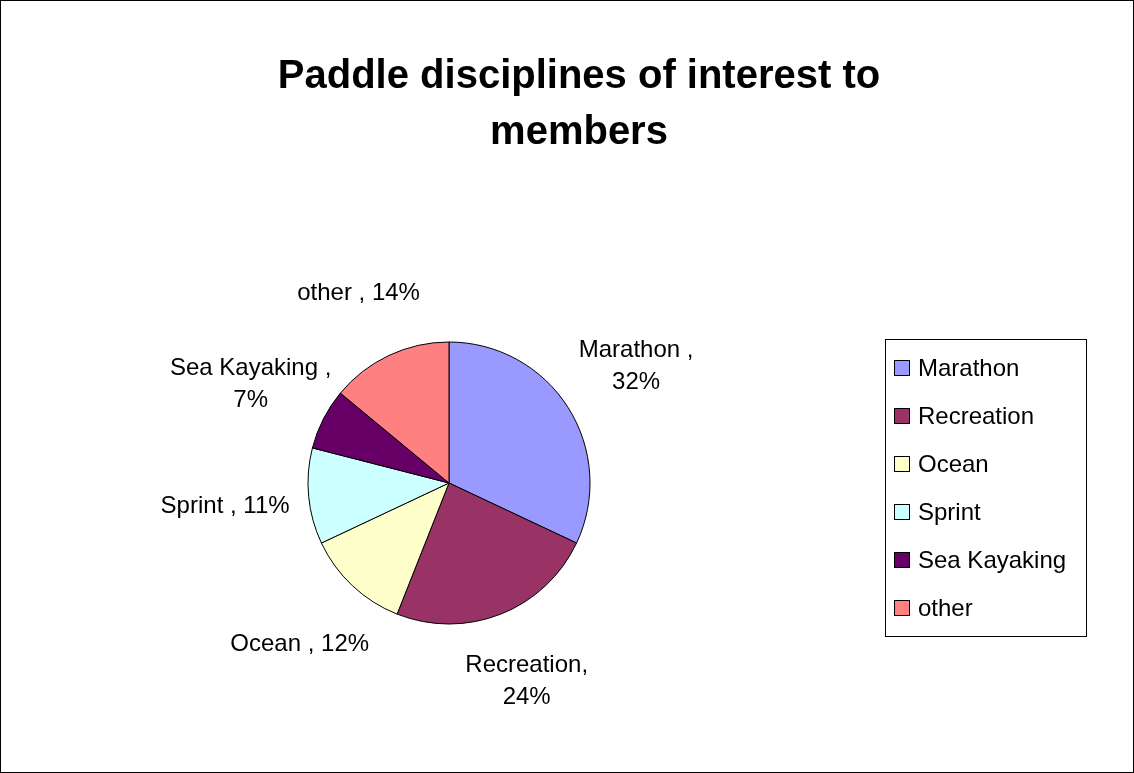  Describe the element at coordinates (945, 608) in the screenshot. I see `legend-label: other` at that location.